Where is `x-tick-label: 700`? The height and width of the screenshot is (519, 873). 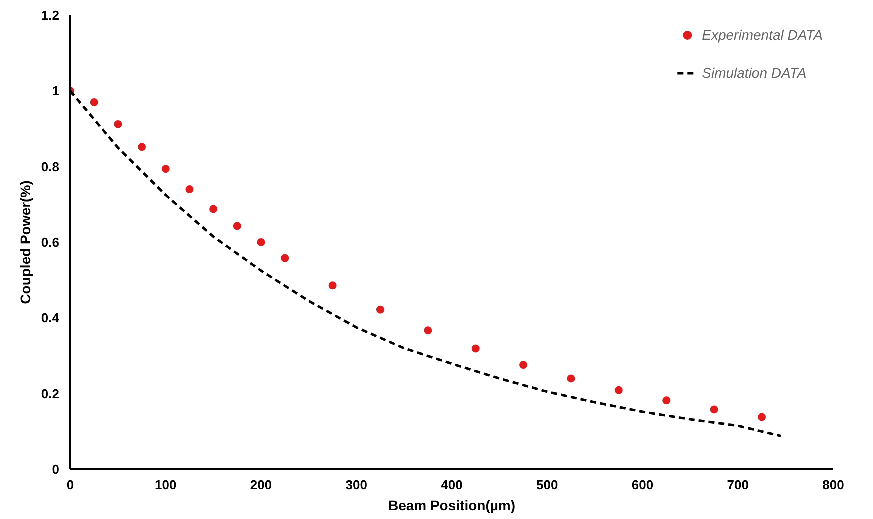 x-tick-label: 700 is located at coordinates (738, 485).